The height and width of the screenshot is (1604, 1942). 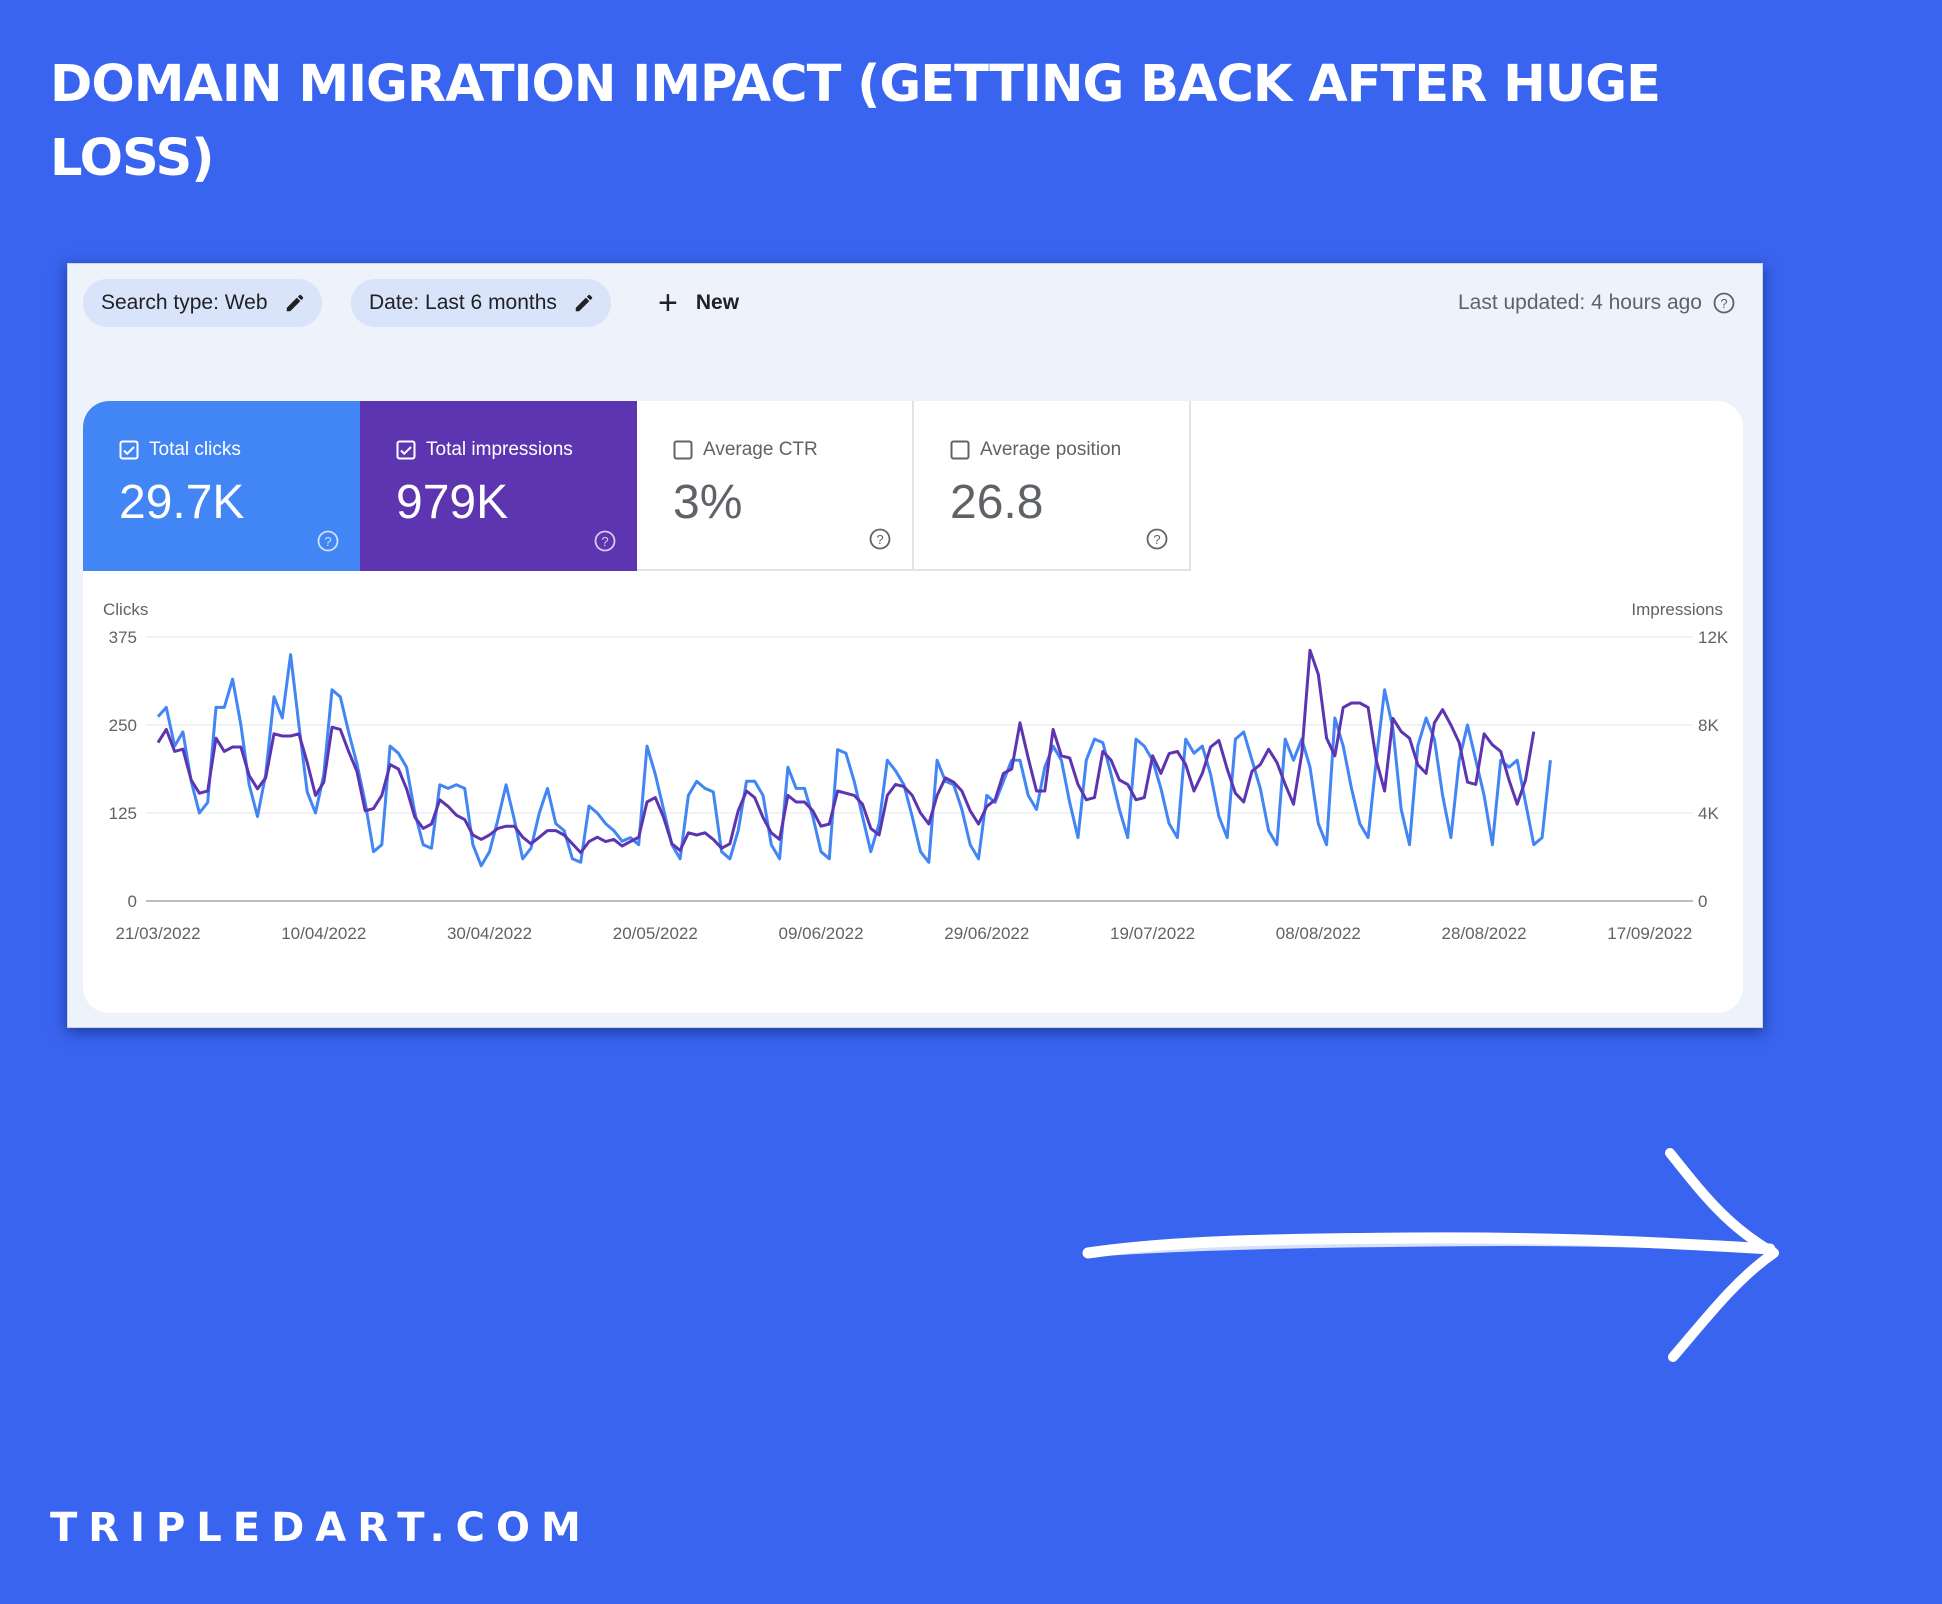 I want to click on y-left-tick-label: 375, so click(x=123, y=637).